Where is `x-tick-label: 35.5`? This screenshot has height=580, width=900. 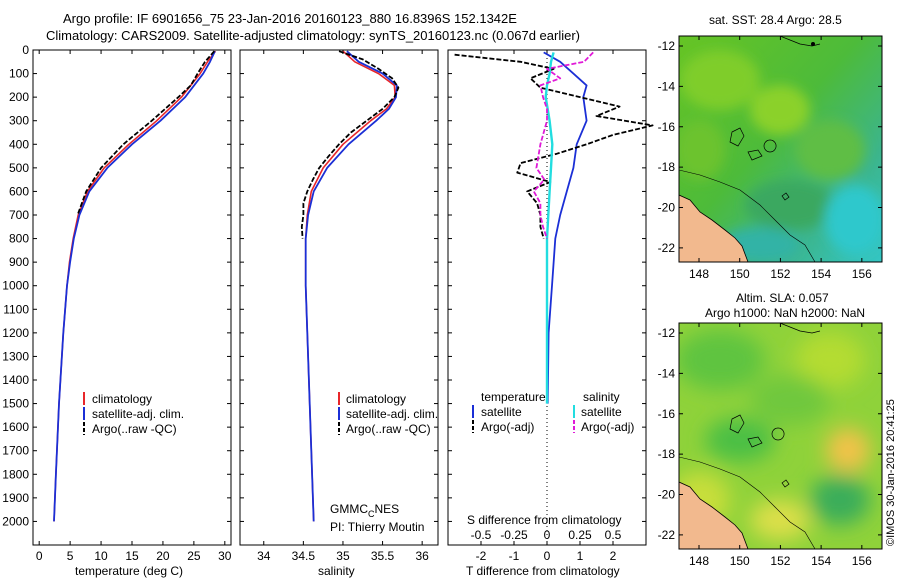
x-tick-label: 35.5 is located at coordinates (383, 556).